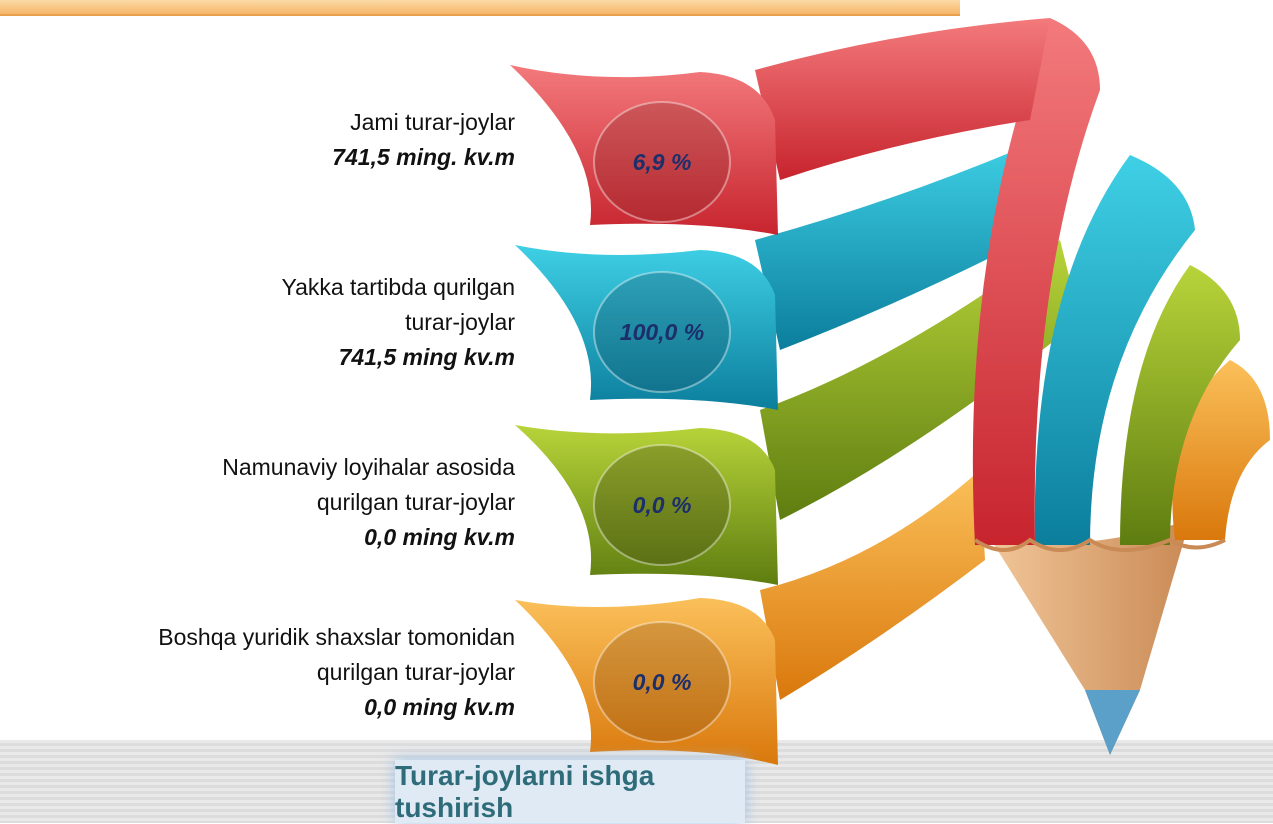  I want to click on label-line: turar-joylar, so click(460, 322).